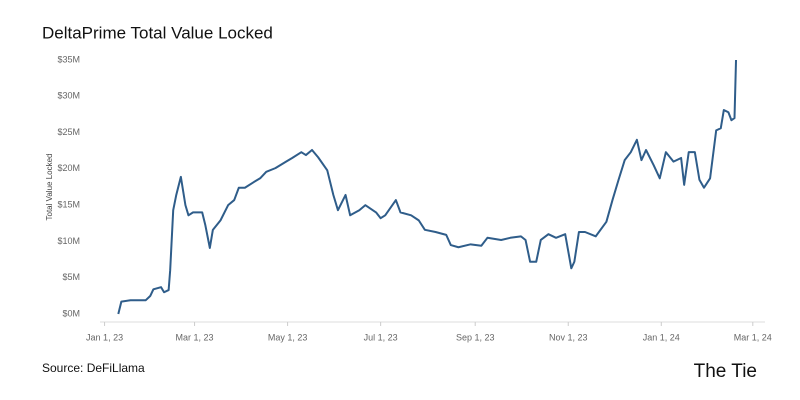 The height and width of the screenshot is (400, 800). I want to click on source: Source: DeFiLlama, so click(93, 368).